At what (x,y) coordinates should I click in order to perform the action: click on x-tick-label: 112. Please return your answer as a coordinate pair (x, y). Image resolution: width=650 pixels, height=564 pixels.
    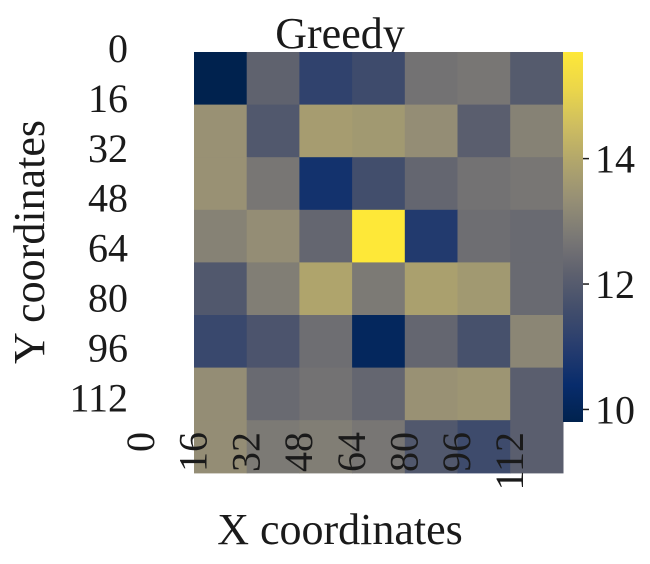
    Looking at the image, I should click on (509, 461).